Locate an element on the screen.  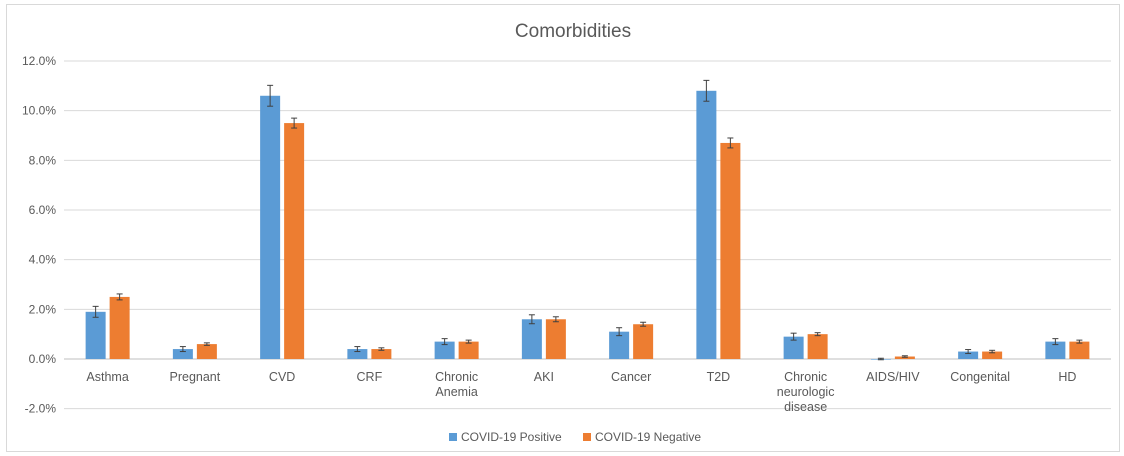
legend-item: COVID-19 Positive is located at coordinates (505, 437).